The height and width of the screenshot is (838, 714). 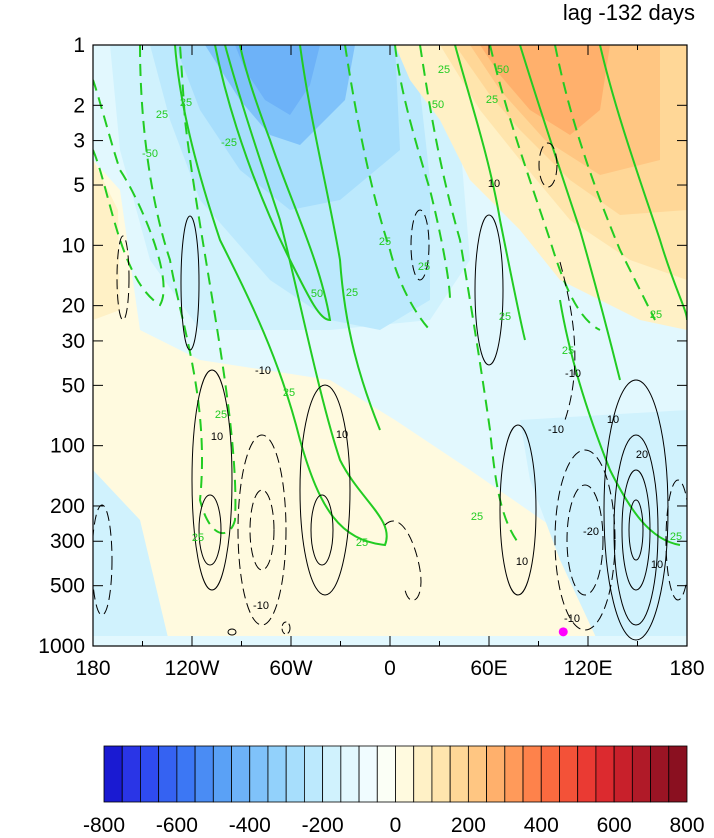 What do you see at coordinates (642, 455) in the screenshot?
I see `black-contour-label: 20` at bounding box center [642, 455].